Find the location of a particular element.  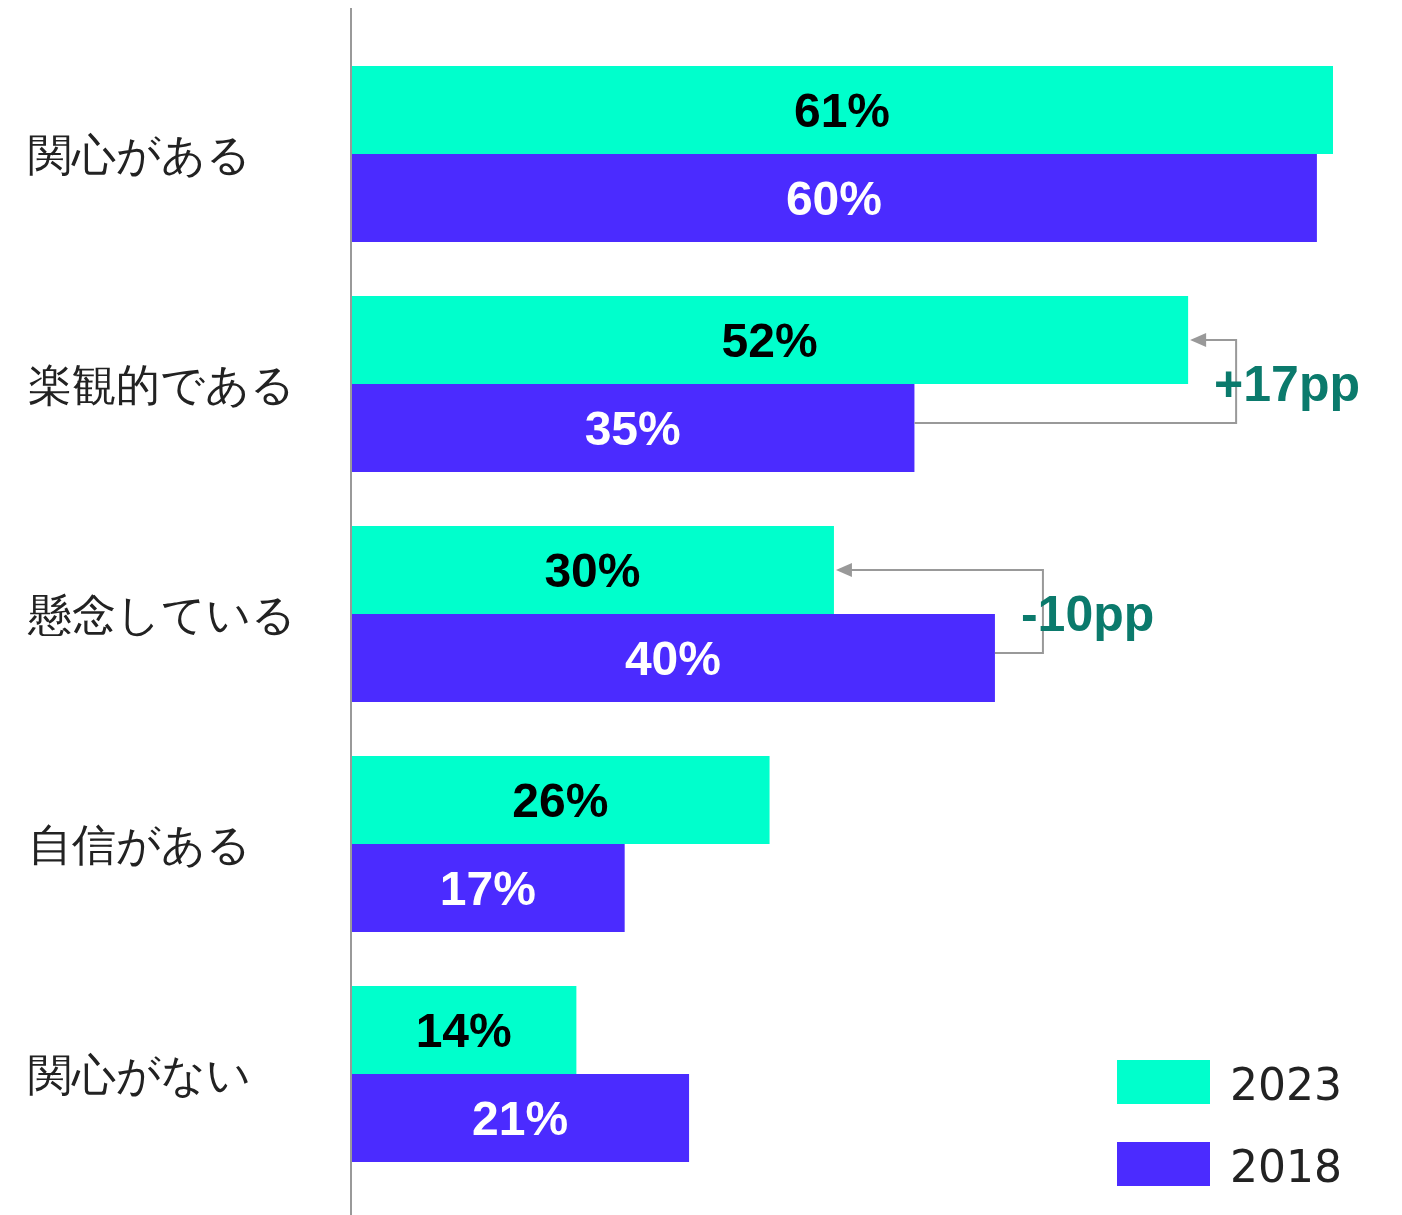

legend-label: 2023 is located at coordinates (1286, 1084).